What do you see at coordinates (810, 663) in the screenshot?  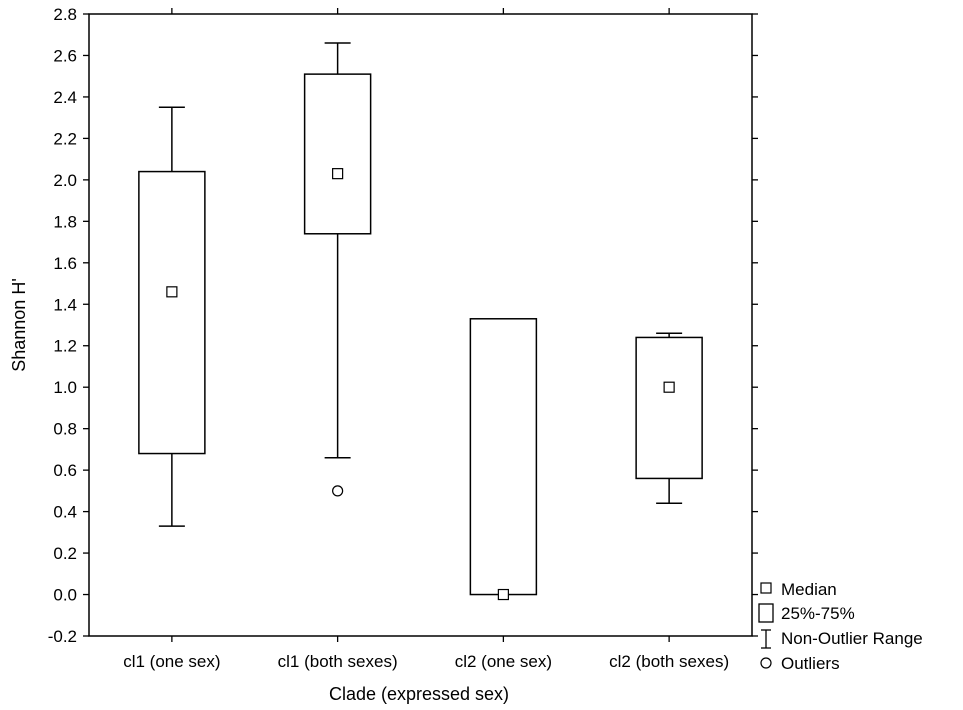 I see `legend-label: Outliers` at bounding box center [810, 663].